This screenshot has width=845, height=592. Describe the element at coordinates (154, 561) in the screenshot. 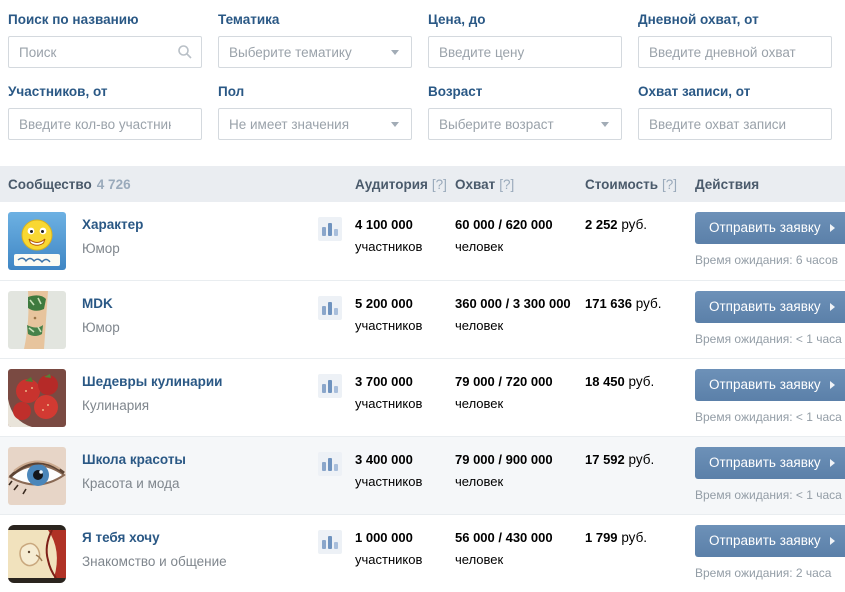

I see `community-category: Знакомство и общение` at that location.